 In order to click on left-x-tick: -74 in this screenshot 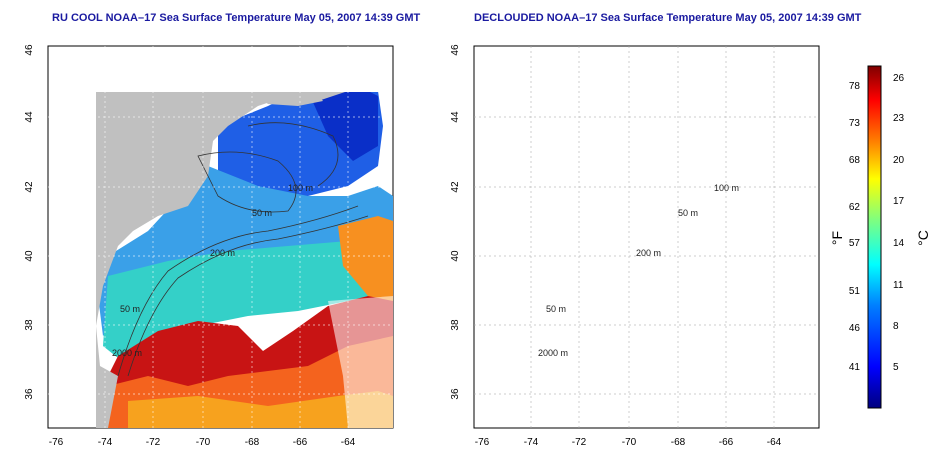, I will do `click(105, 442)`.